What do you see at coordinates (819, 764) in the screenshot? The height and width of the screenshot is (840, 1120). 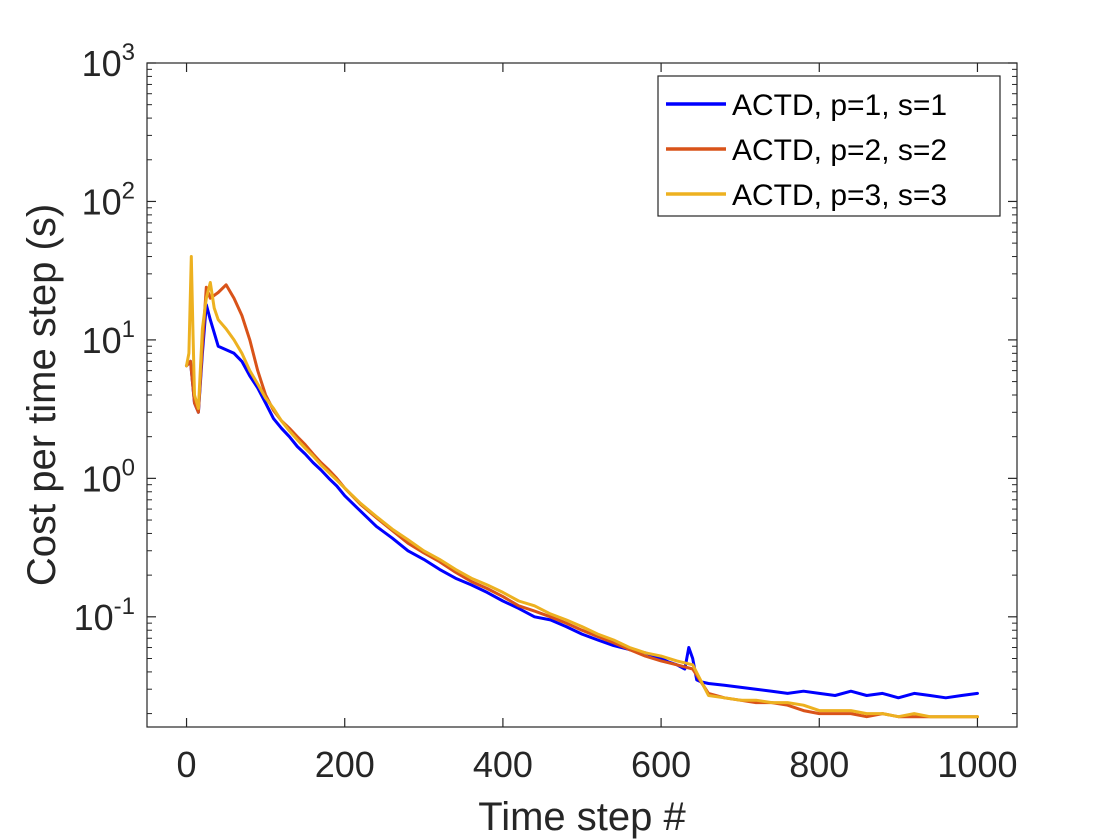 I see `x-tick-label: 800` at bounding box center [819, 764].